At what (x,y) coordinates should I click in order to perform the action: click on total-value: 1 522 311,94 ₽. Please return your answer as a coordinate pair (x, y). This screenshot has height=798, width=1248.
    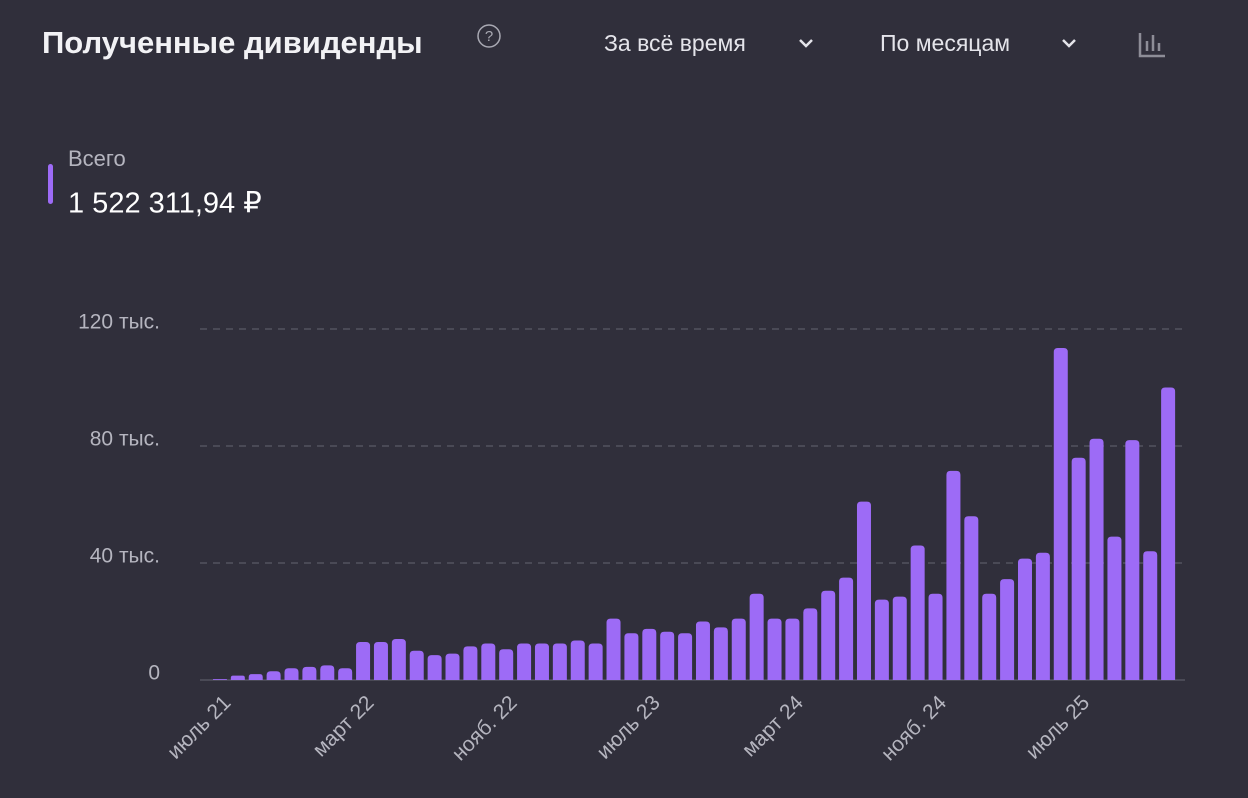
    Looking at the image, I should click on (165, 204).